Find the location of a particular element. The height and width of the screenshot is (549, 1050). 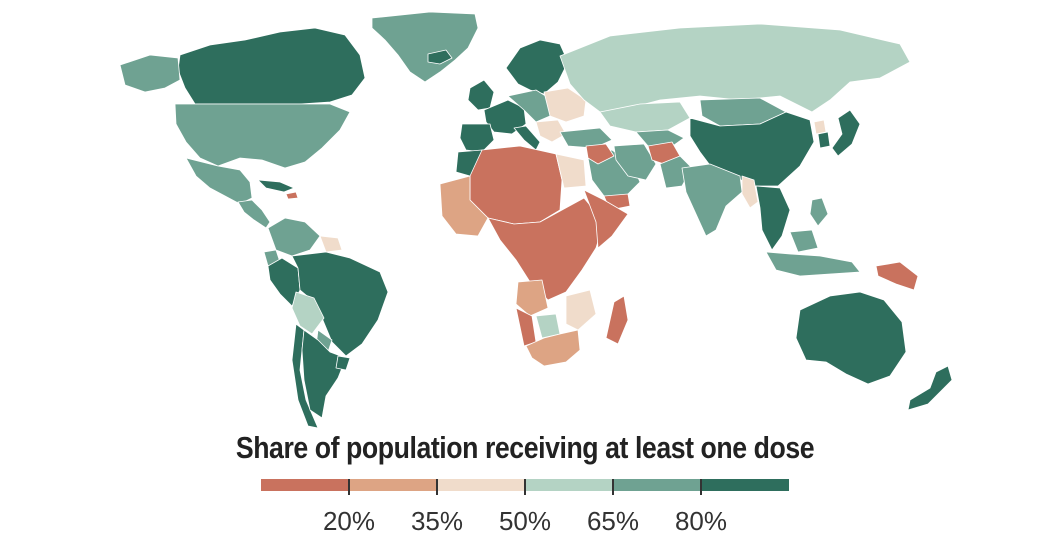

region-mozambique is located at coordinates (581, 310).